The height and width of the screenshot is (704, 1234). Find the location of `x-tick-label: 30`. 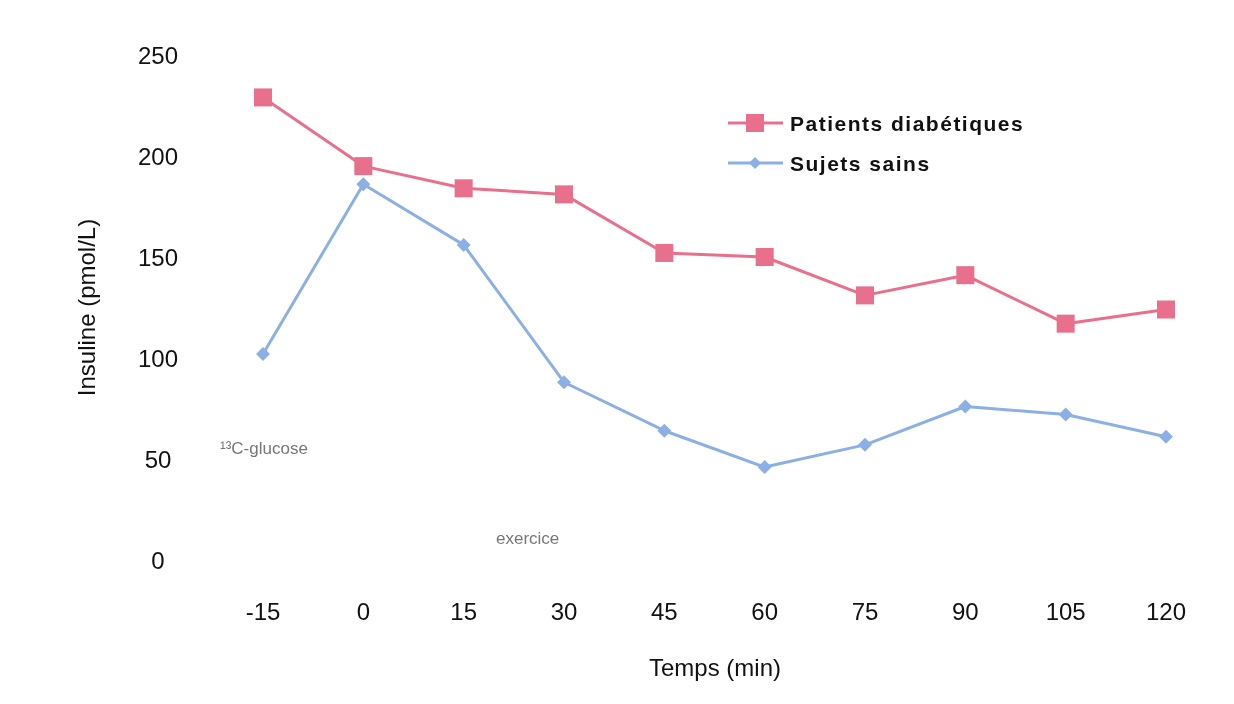

x-tick-label: 30 is located at coordinates (564, 611).